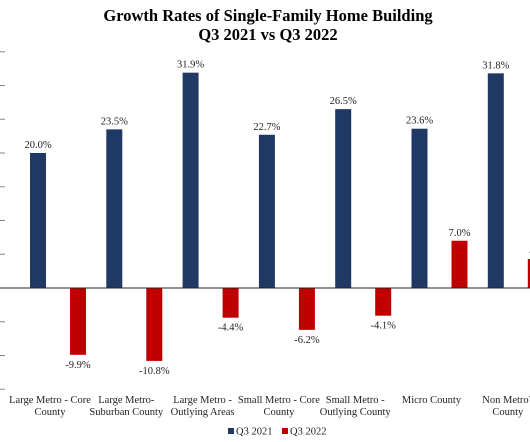  I want to click on category-label: Suburban County, so click(126, 412).